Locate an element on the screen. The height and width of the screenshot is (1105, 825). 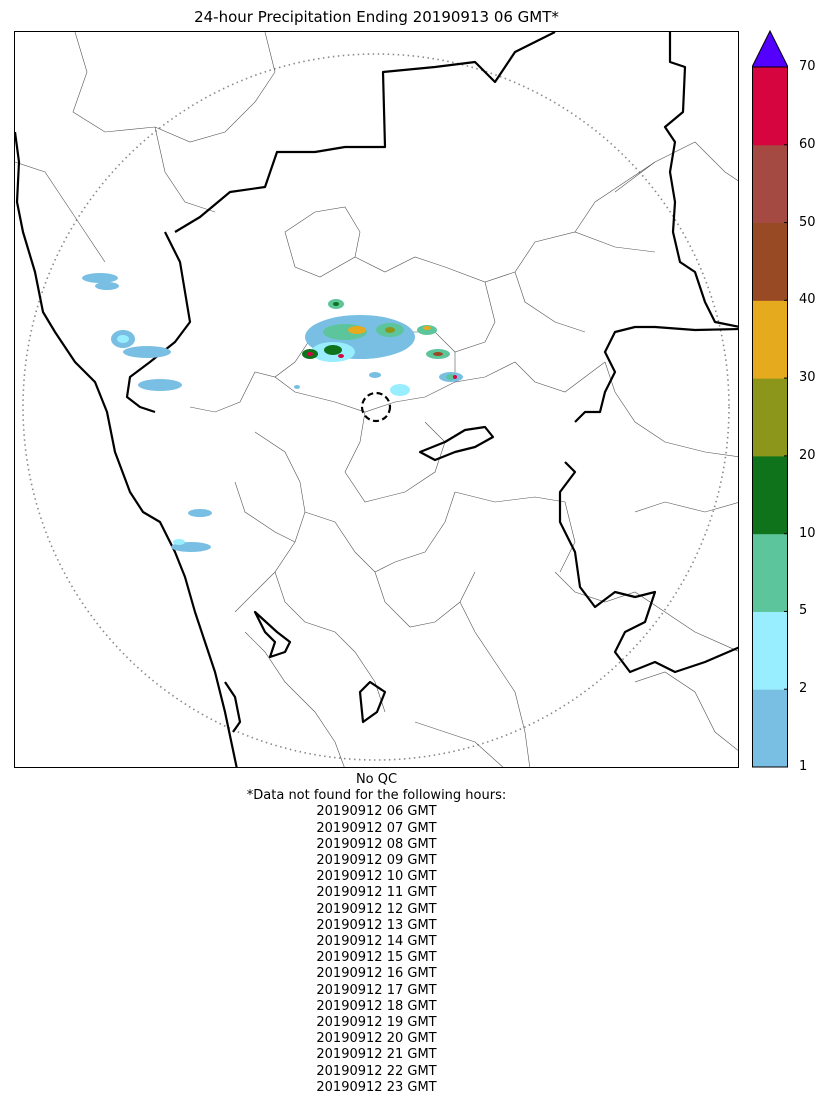
qc-note: No QC is located at coordinates (376, 779).